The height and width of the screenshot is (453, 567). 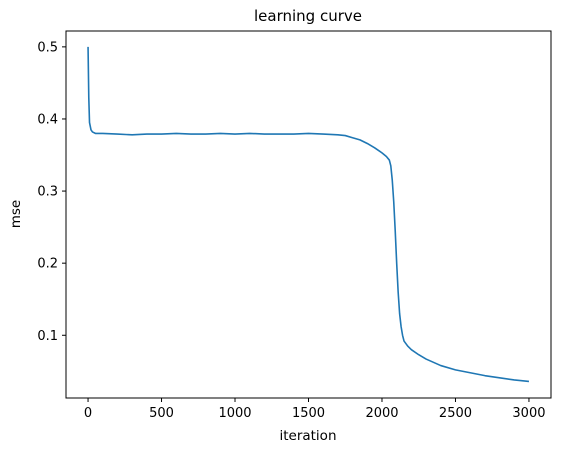 What do you see at coordinates (455, 413) in the screenshot?
I see `x-tick-label: 2500` at bounding box center [455, 413].